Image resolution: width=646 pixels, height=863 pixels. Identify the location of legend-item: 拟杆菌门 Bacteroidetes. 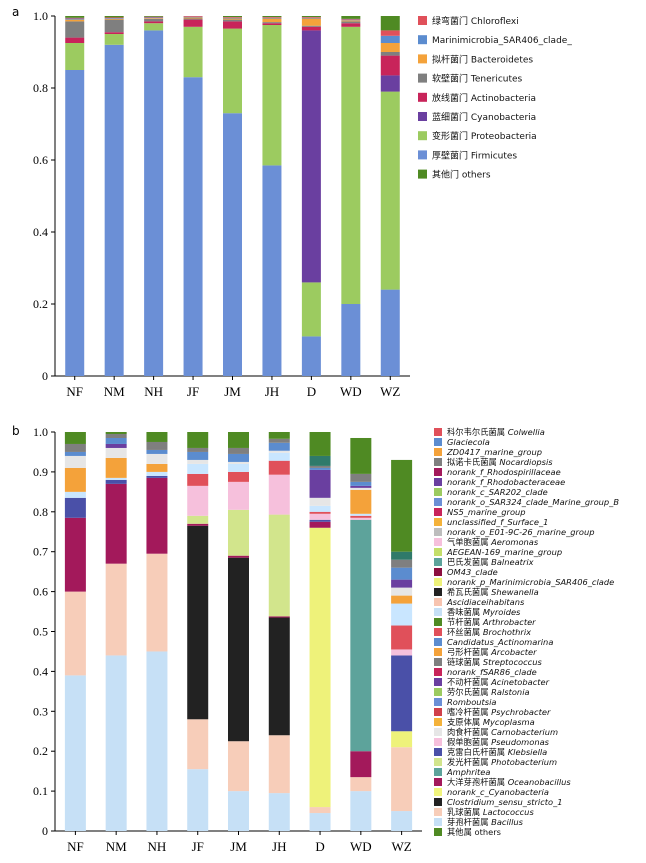
(475, 59).